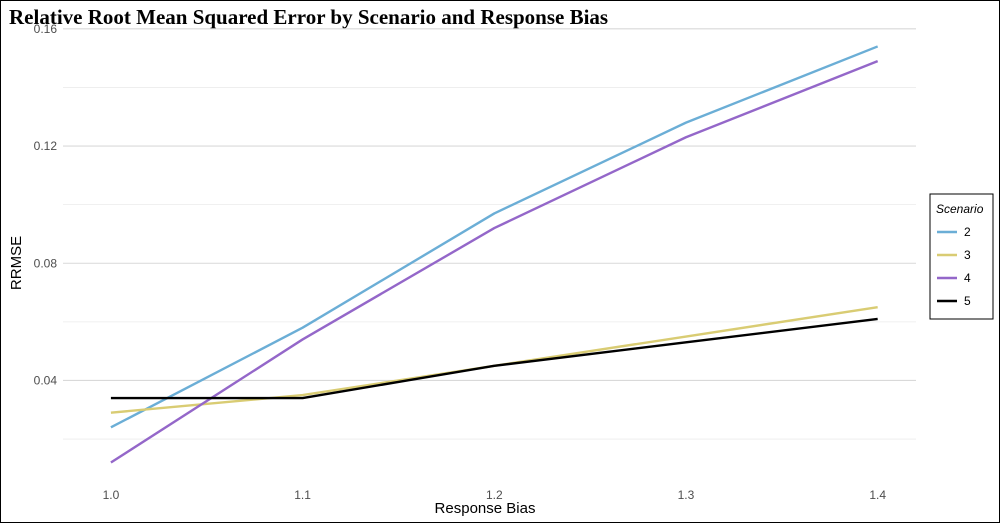 Image resolution: width=1000 pixels, height=523 pixels. I want to click on y-tick-labels: 0.04 0.08 0.12 0.16, so click(46, 205).